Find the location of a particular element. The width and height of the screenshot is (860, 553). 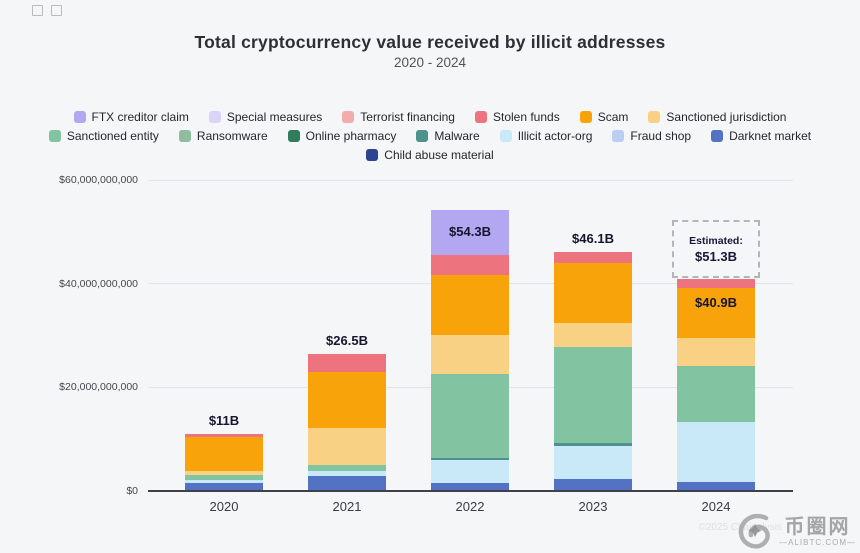

legend-item-label: Special measures is located at coordinates (274, 116).